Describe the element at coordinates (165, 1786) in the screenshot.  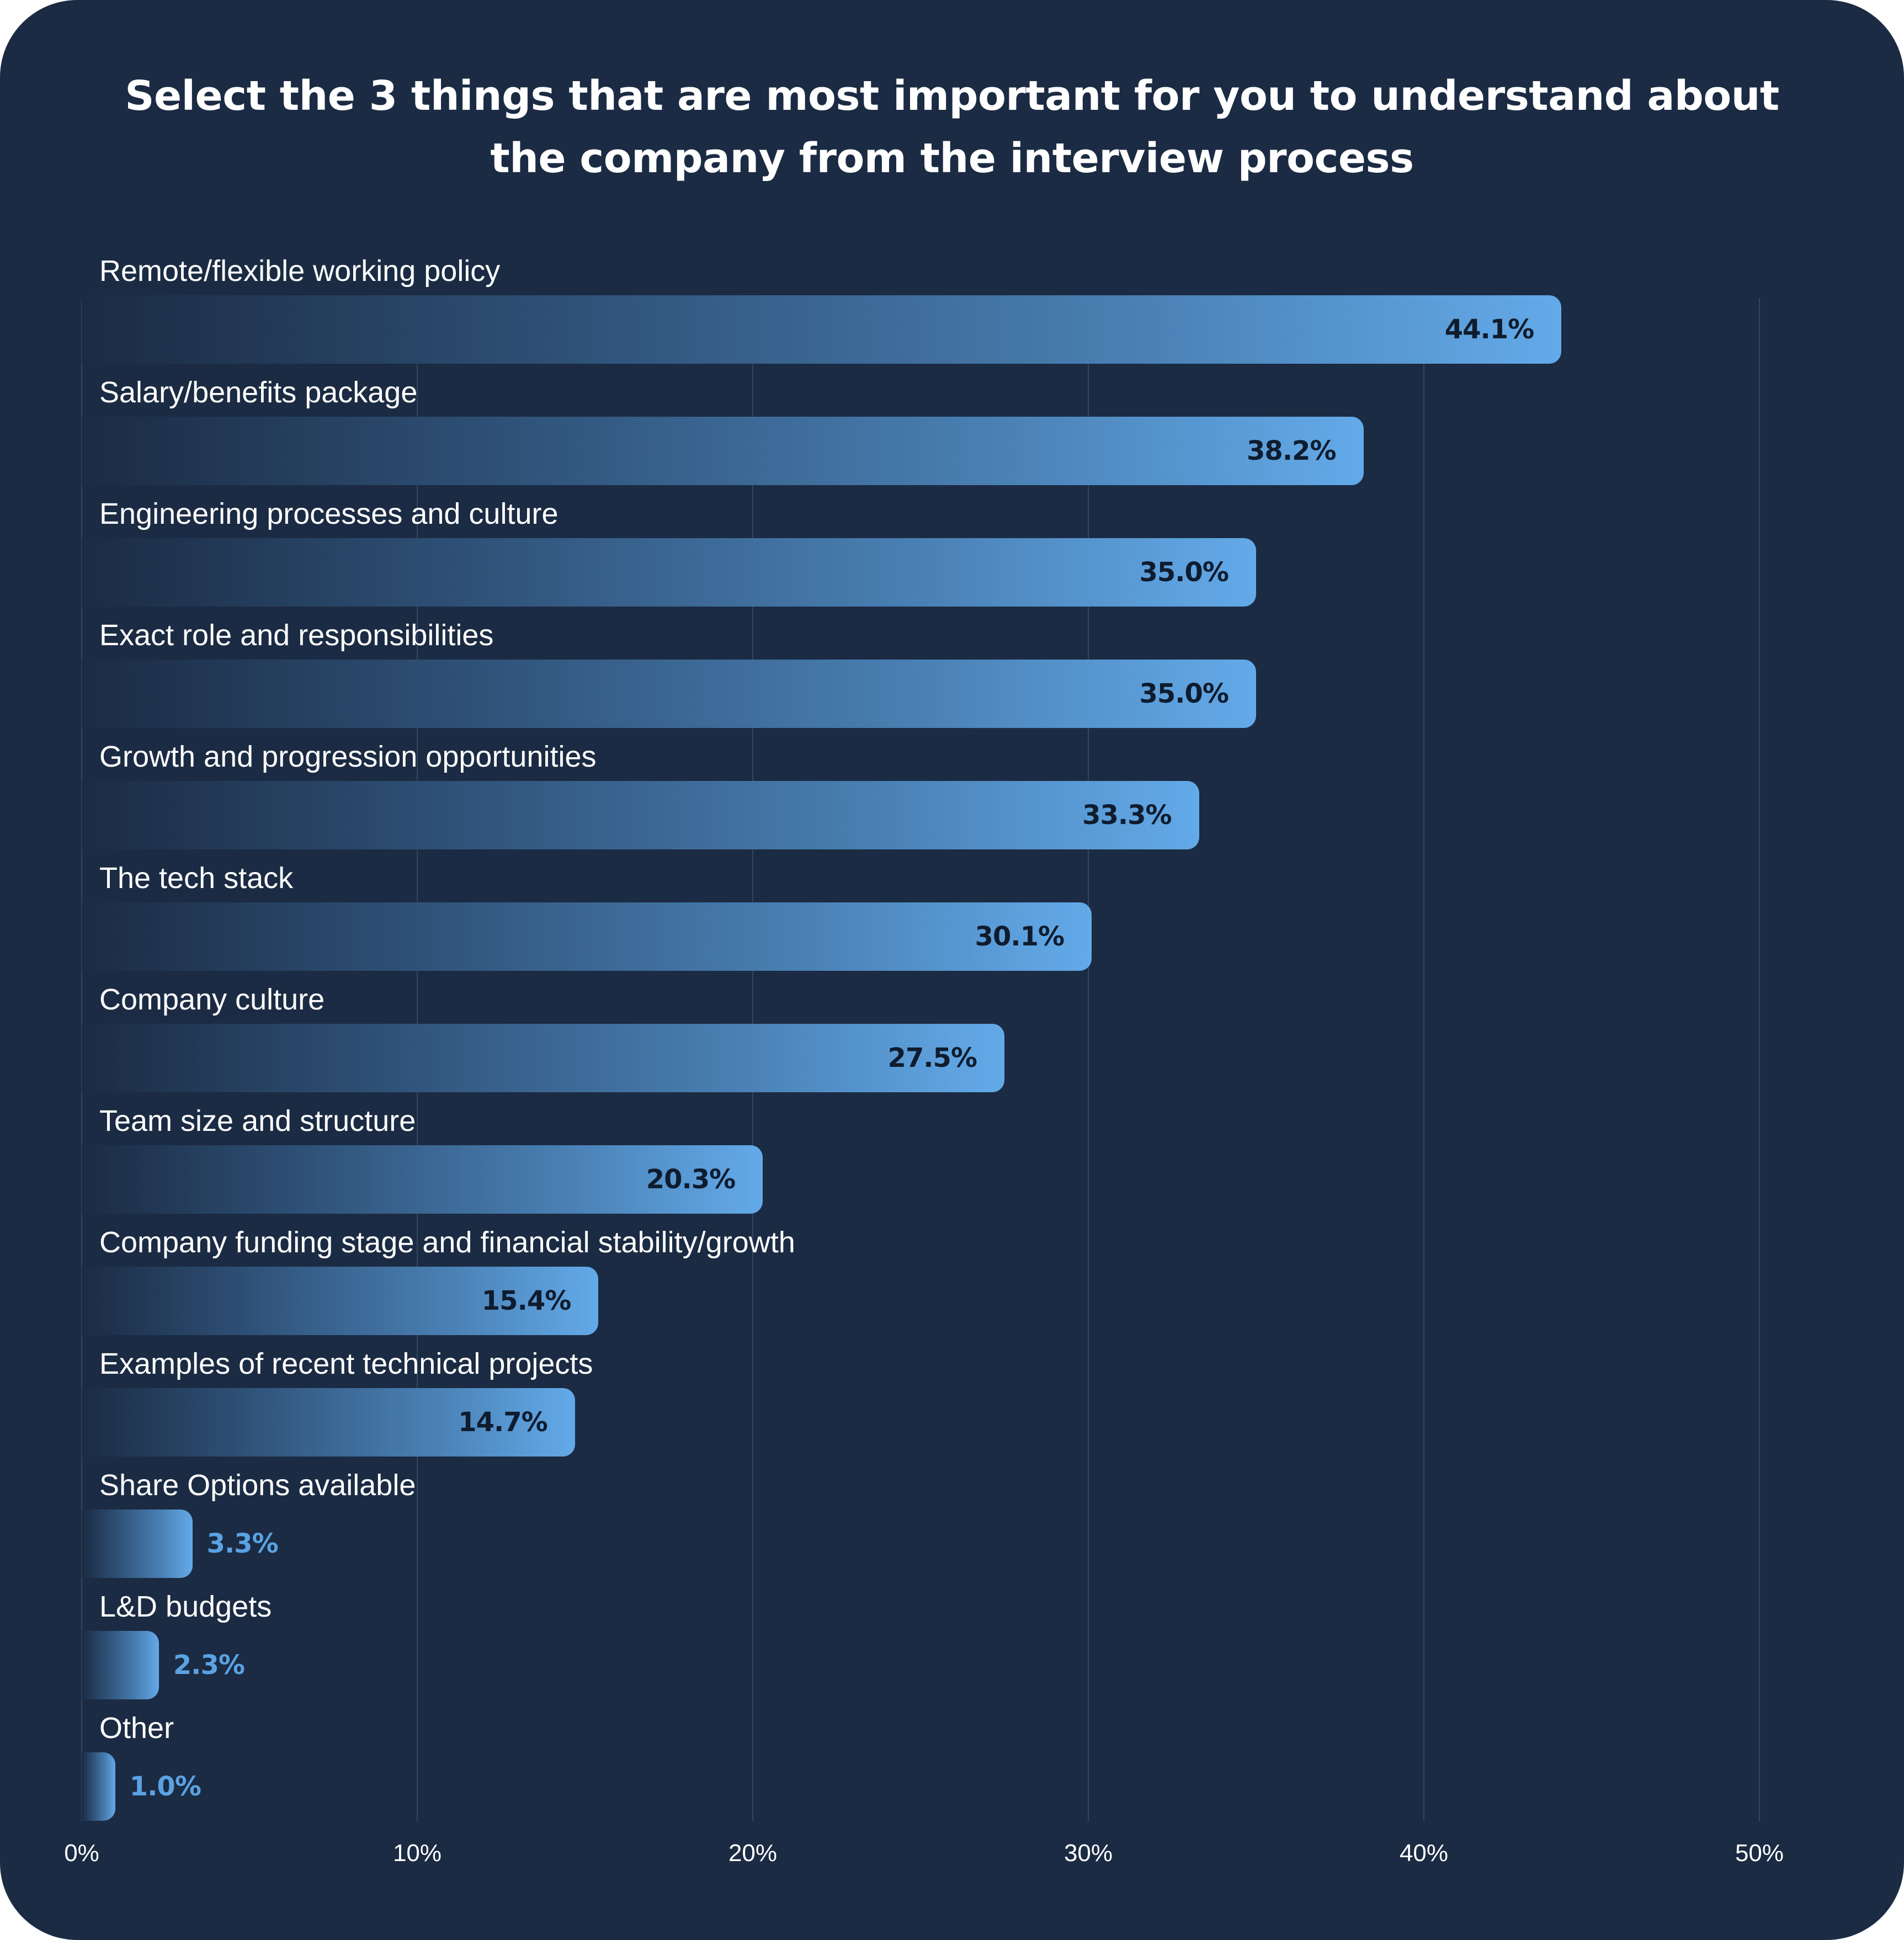
I see `value-label: 1.0%` at that location.